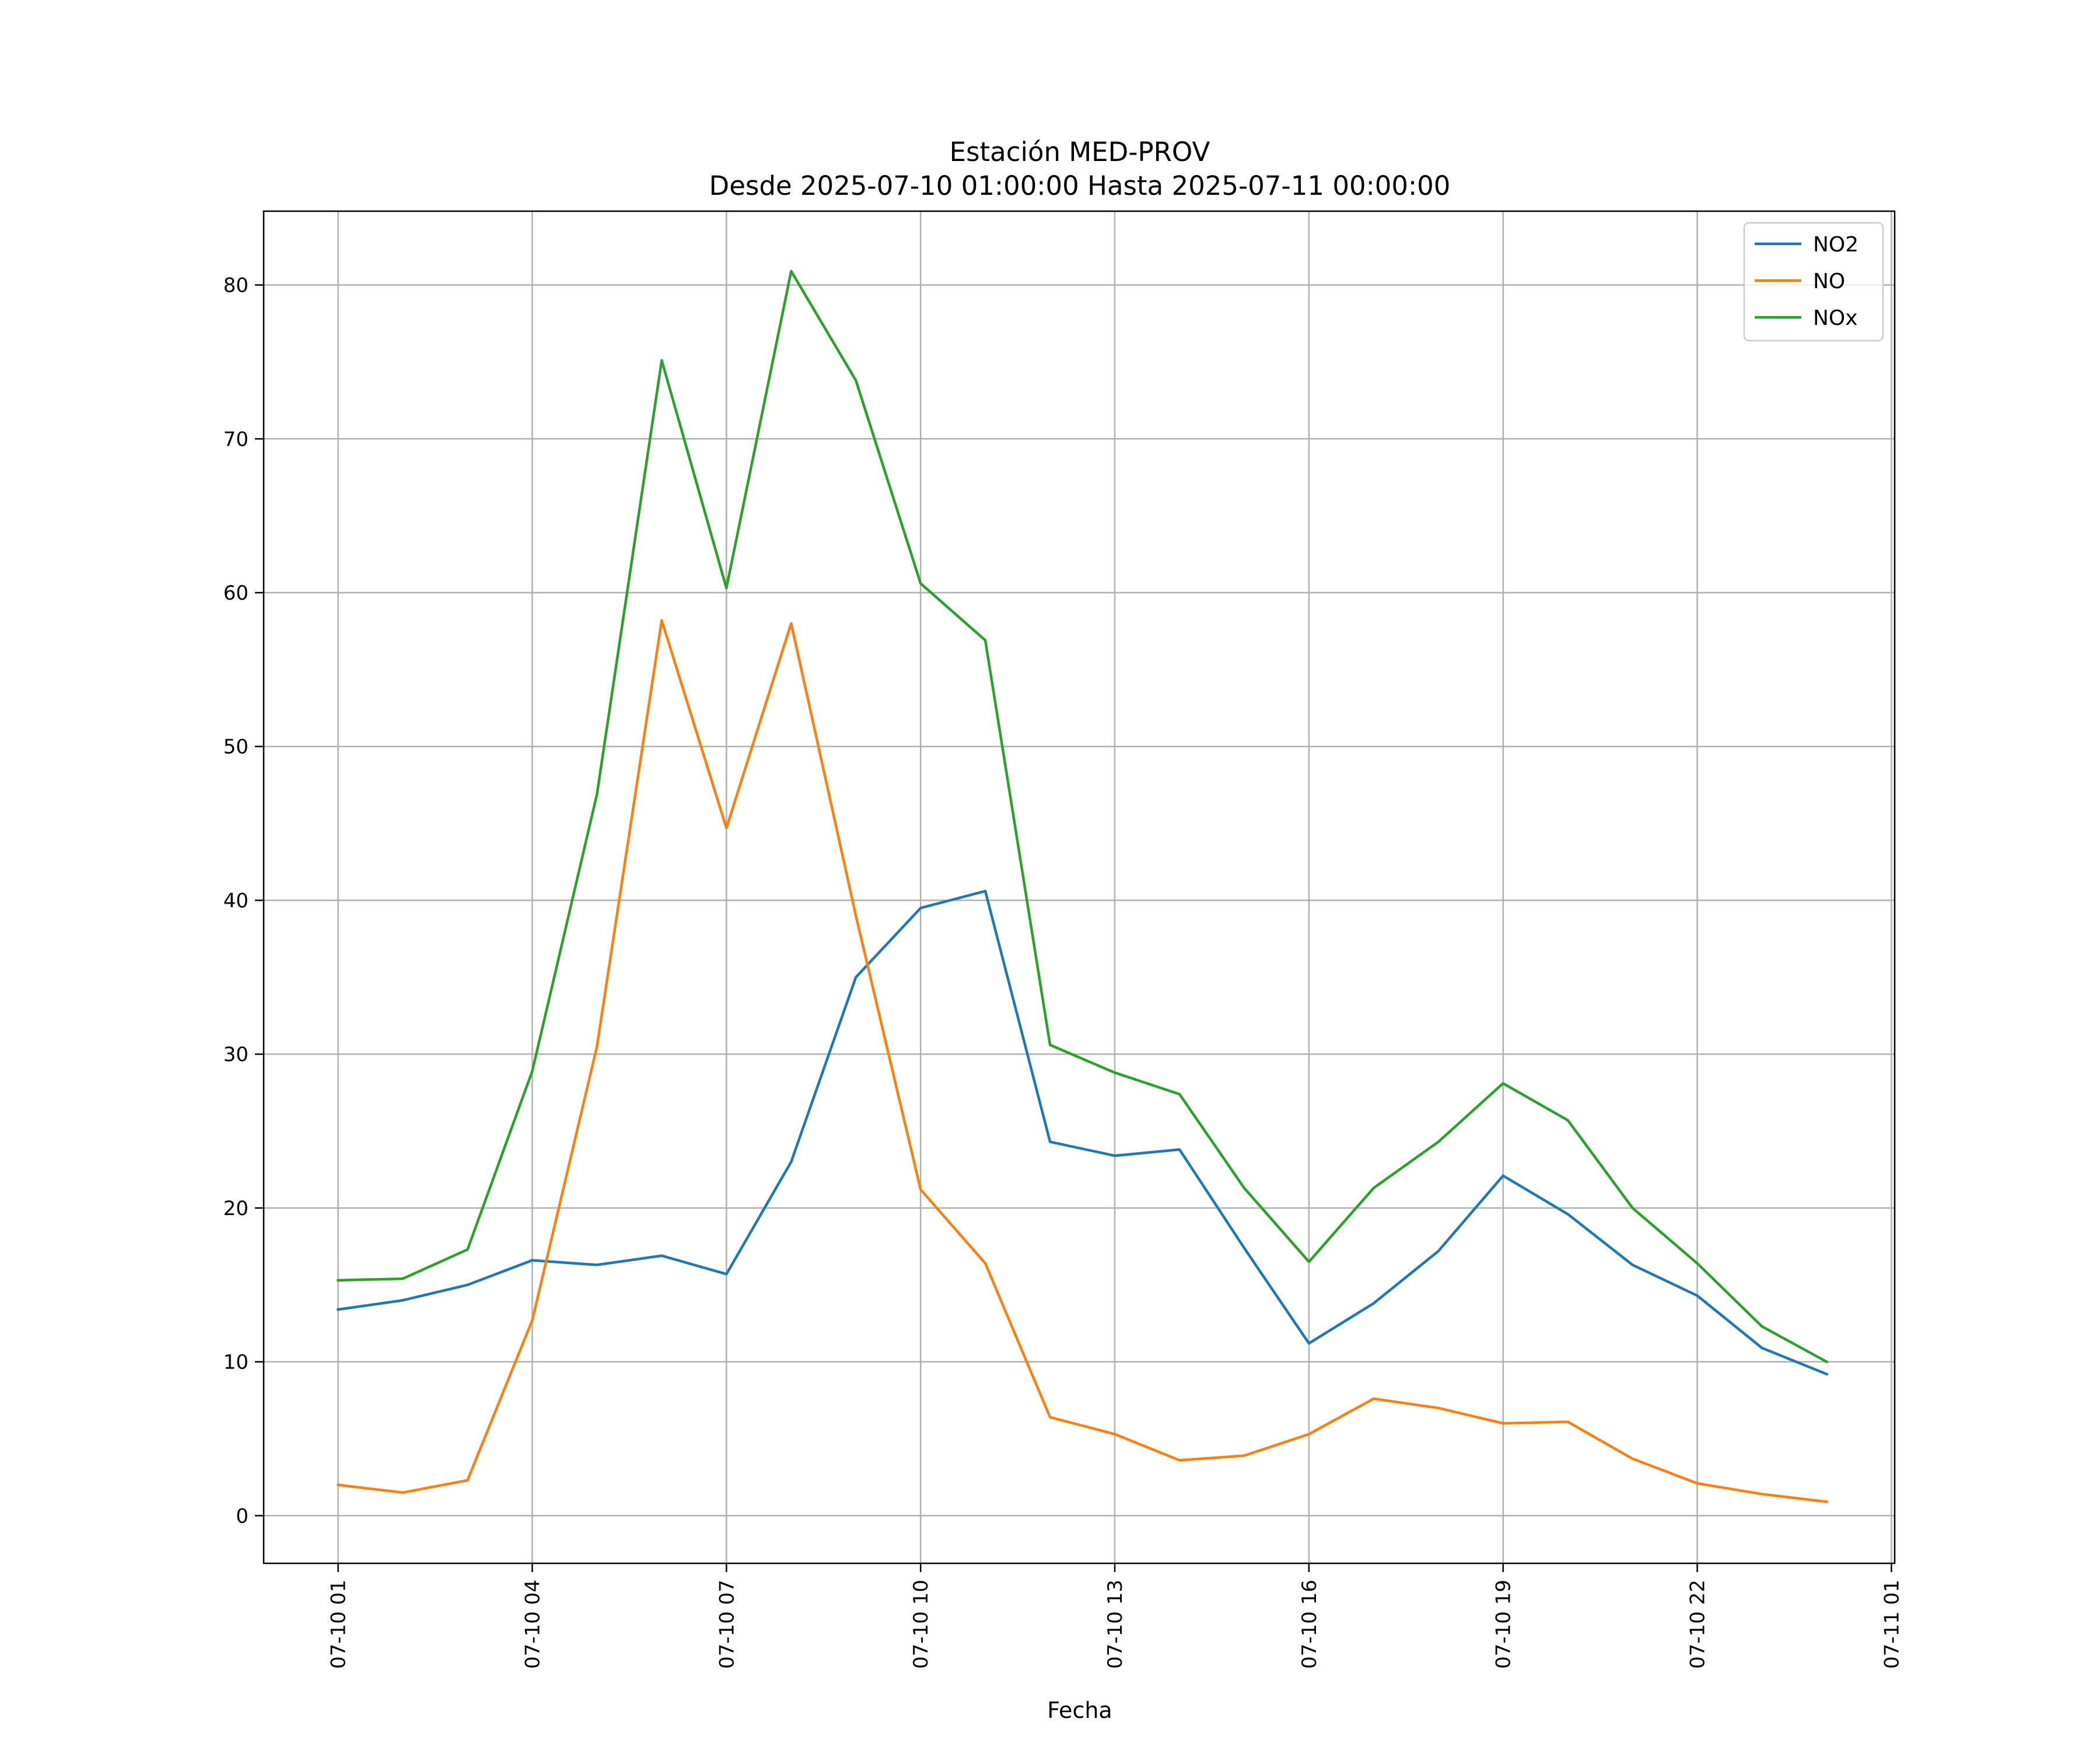  Describe the element at coordinates (339, 1624) in the screenshot. I see `x-tick-label: 07-10 01` at that location.